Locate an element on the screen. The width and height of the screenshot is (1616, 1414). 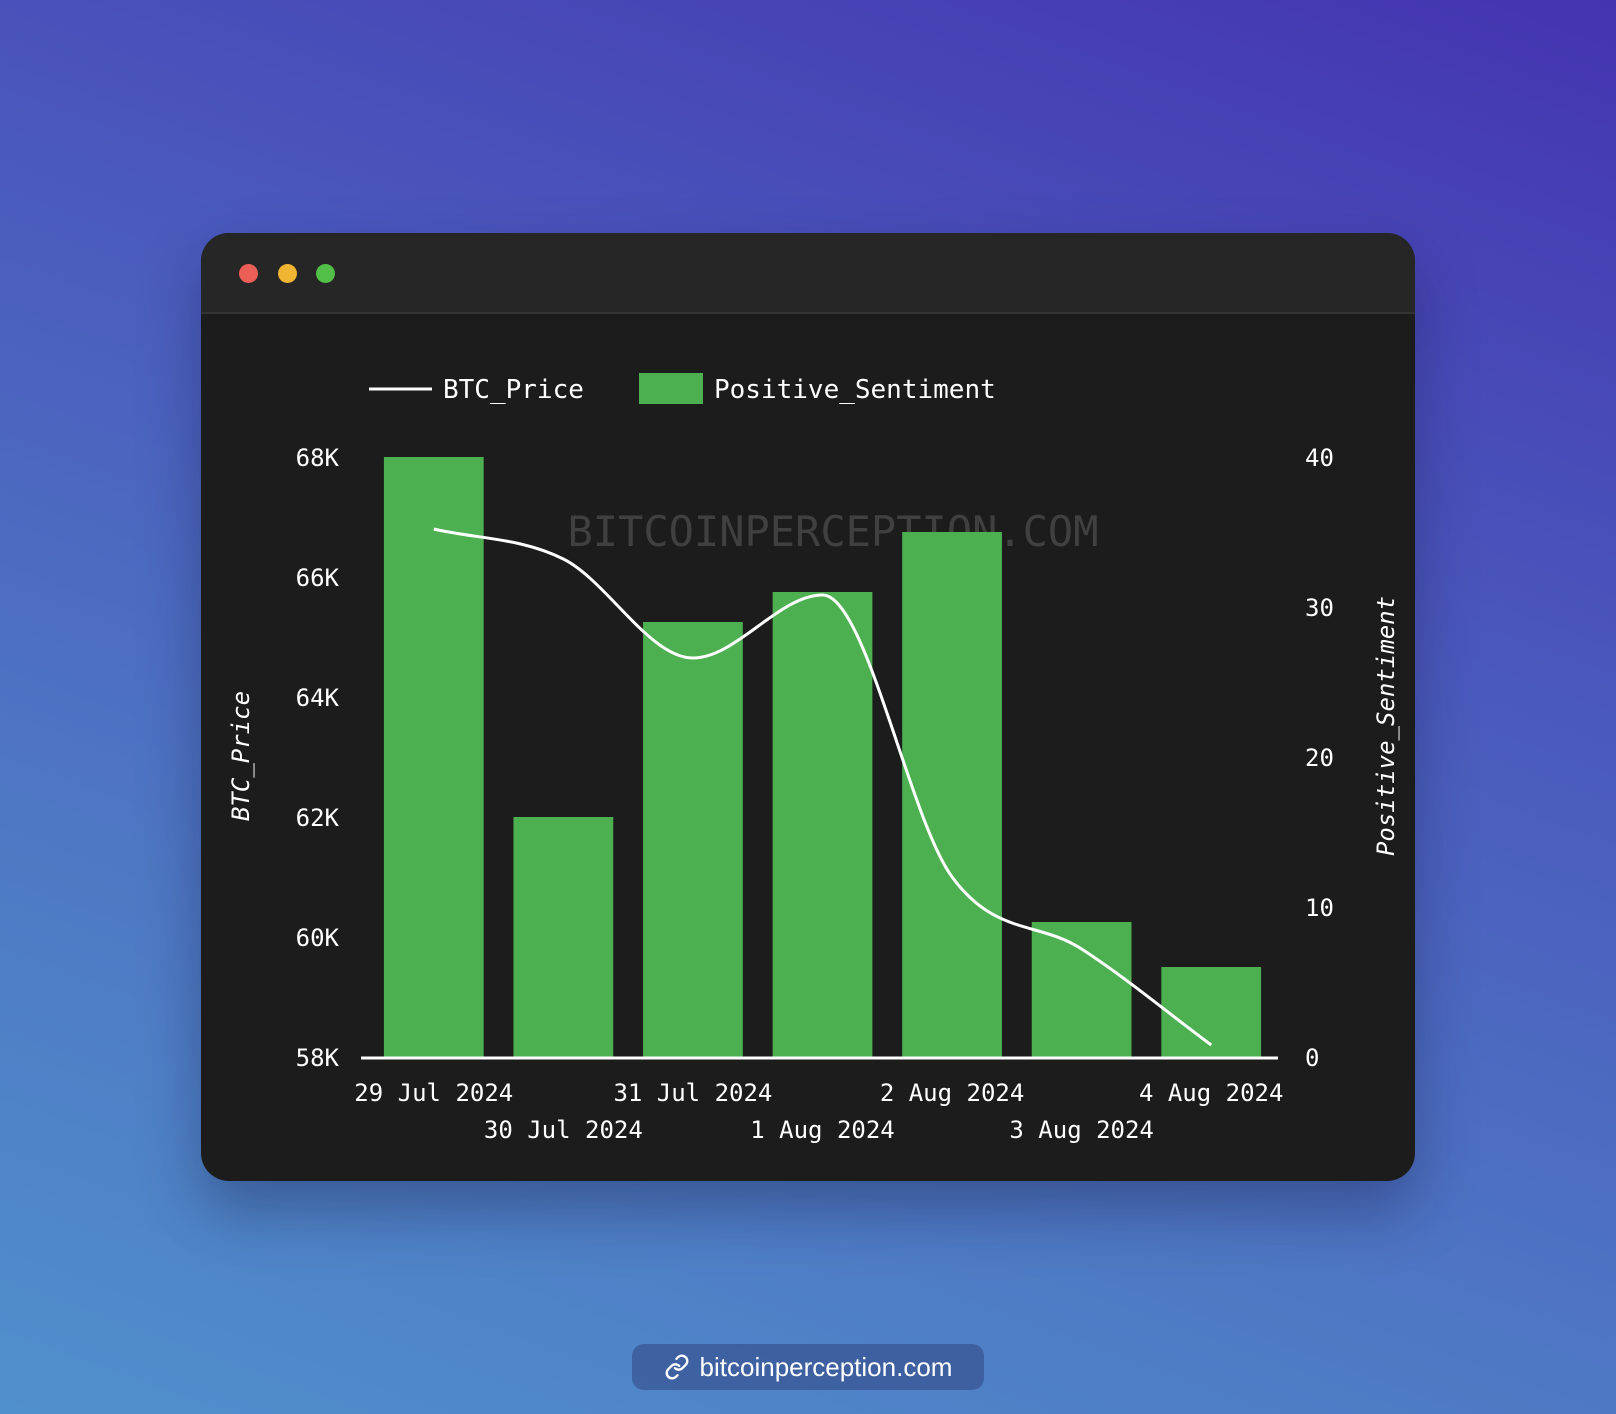
x-tick-label: 4 Aug 2024 is located at coordinates (1211, 1093).